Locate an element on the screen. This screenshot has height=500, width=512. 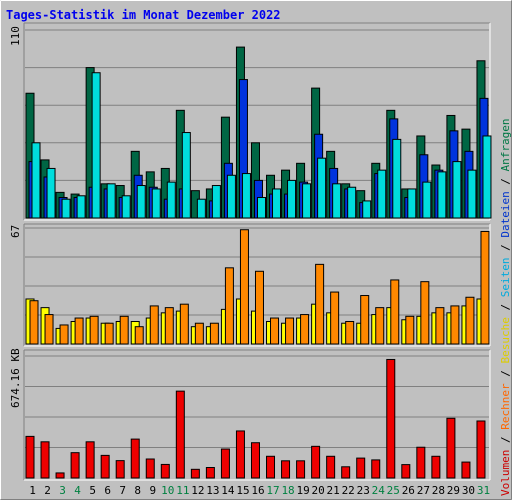
day-label-10: 10 is located at coordinates (167, 490).